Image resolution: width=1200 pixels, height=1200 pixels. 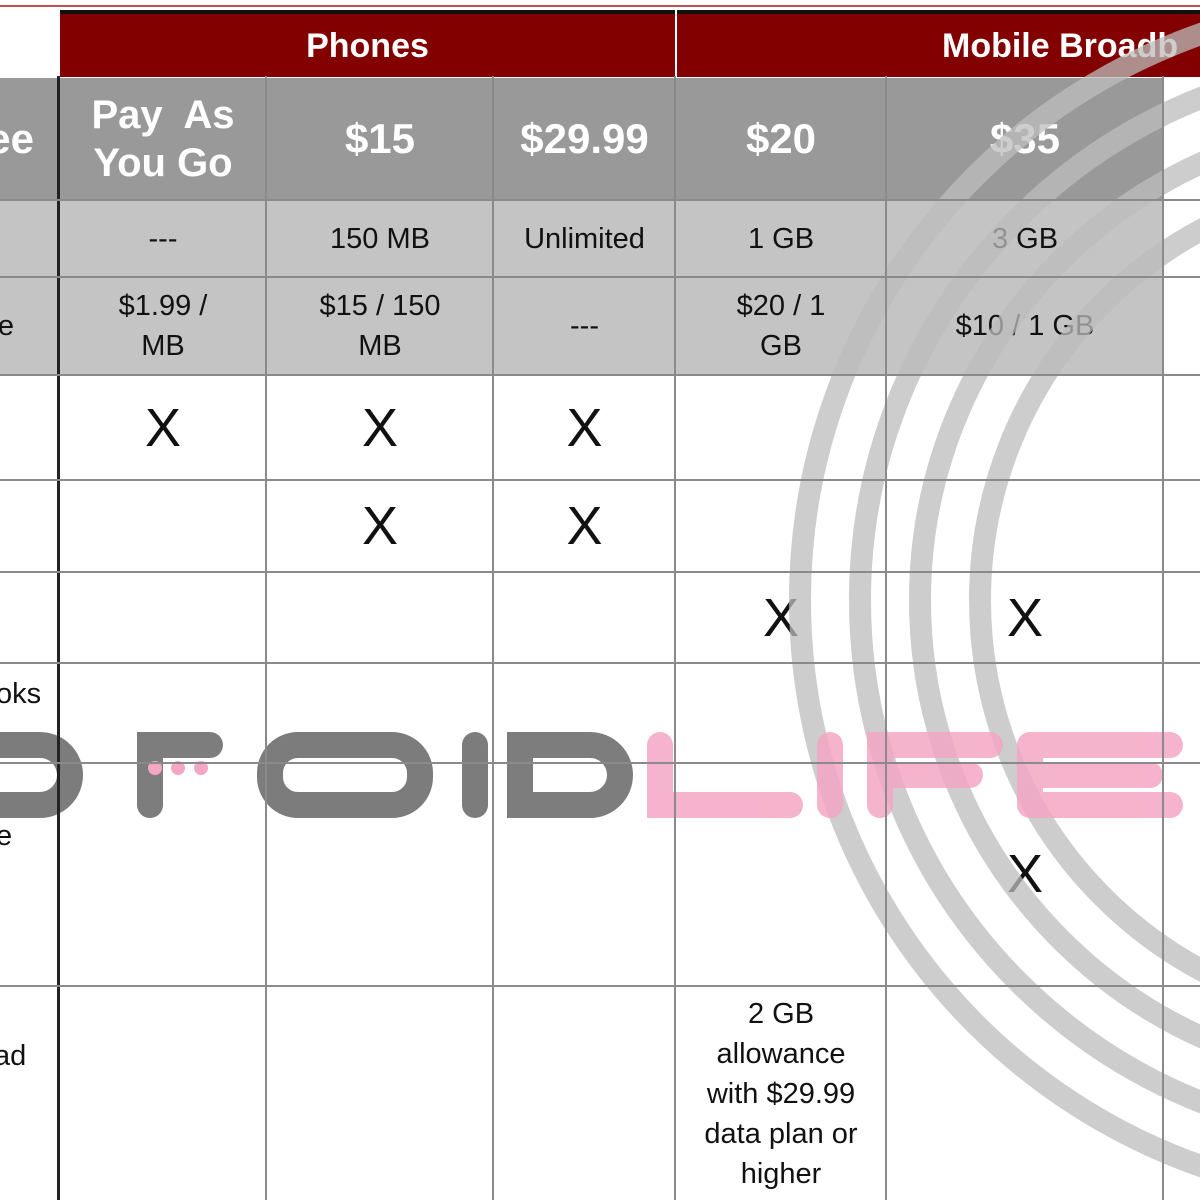 I want to click on row-label-fragment: ee, so click(x=29, y=139).